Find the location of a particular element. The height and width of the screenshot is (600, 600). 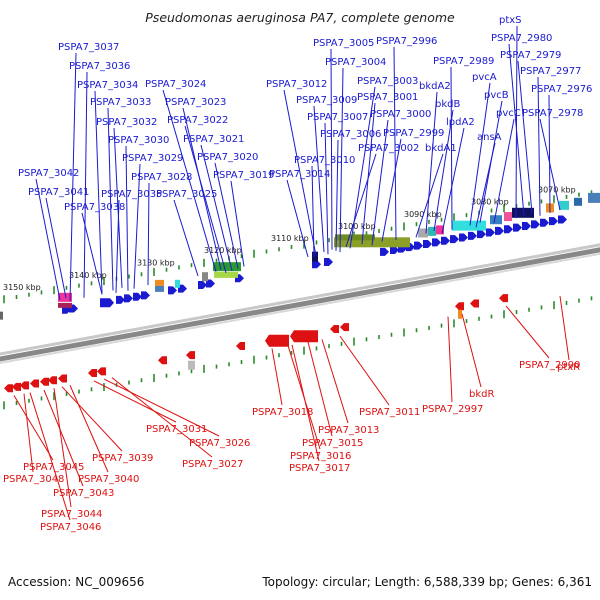

reverse-gene-label: PSPA7_3048 is located at coordinates (33, 479).